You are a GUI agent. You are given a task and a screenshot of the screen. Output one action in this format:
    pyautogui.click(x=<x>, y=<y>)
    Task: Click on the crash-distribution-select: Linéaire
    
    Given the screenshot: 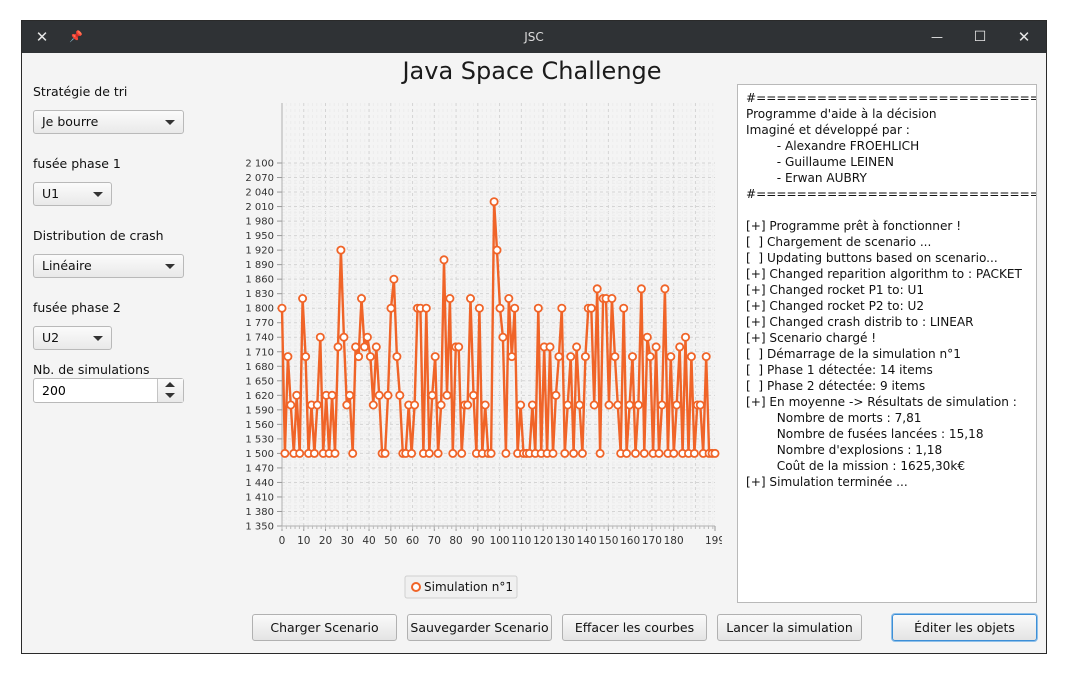 What is the action you would take?
    pyautogui.click(x=108, y=266)
    